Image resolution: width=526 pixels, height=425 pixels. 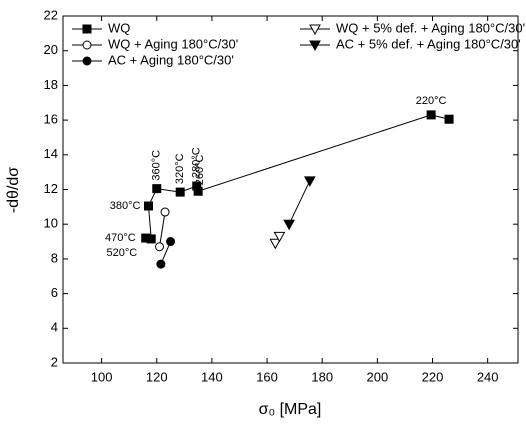 What do you see at coordinates (51, 49) in the screenshot?
I see `y-tick-label: 20` at bounding box center [51, 49].